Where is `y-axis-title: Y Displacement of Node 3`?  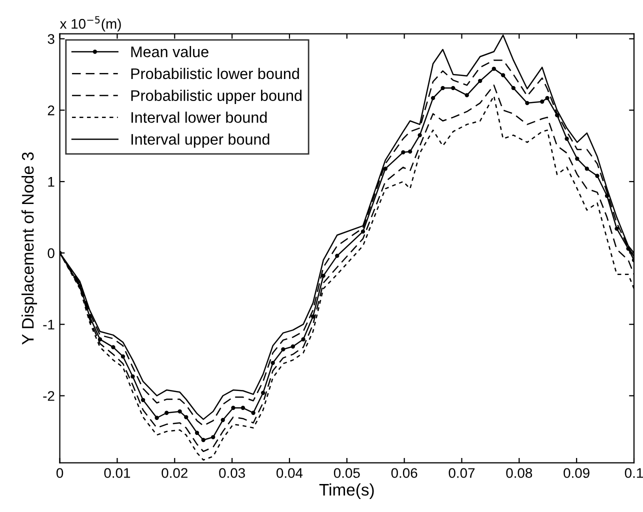 y-axis-title: Y Displacement of Node 3 is located at coordinates (30, 248).